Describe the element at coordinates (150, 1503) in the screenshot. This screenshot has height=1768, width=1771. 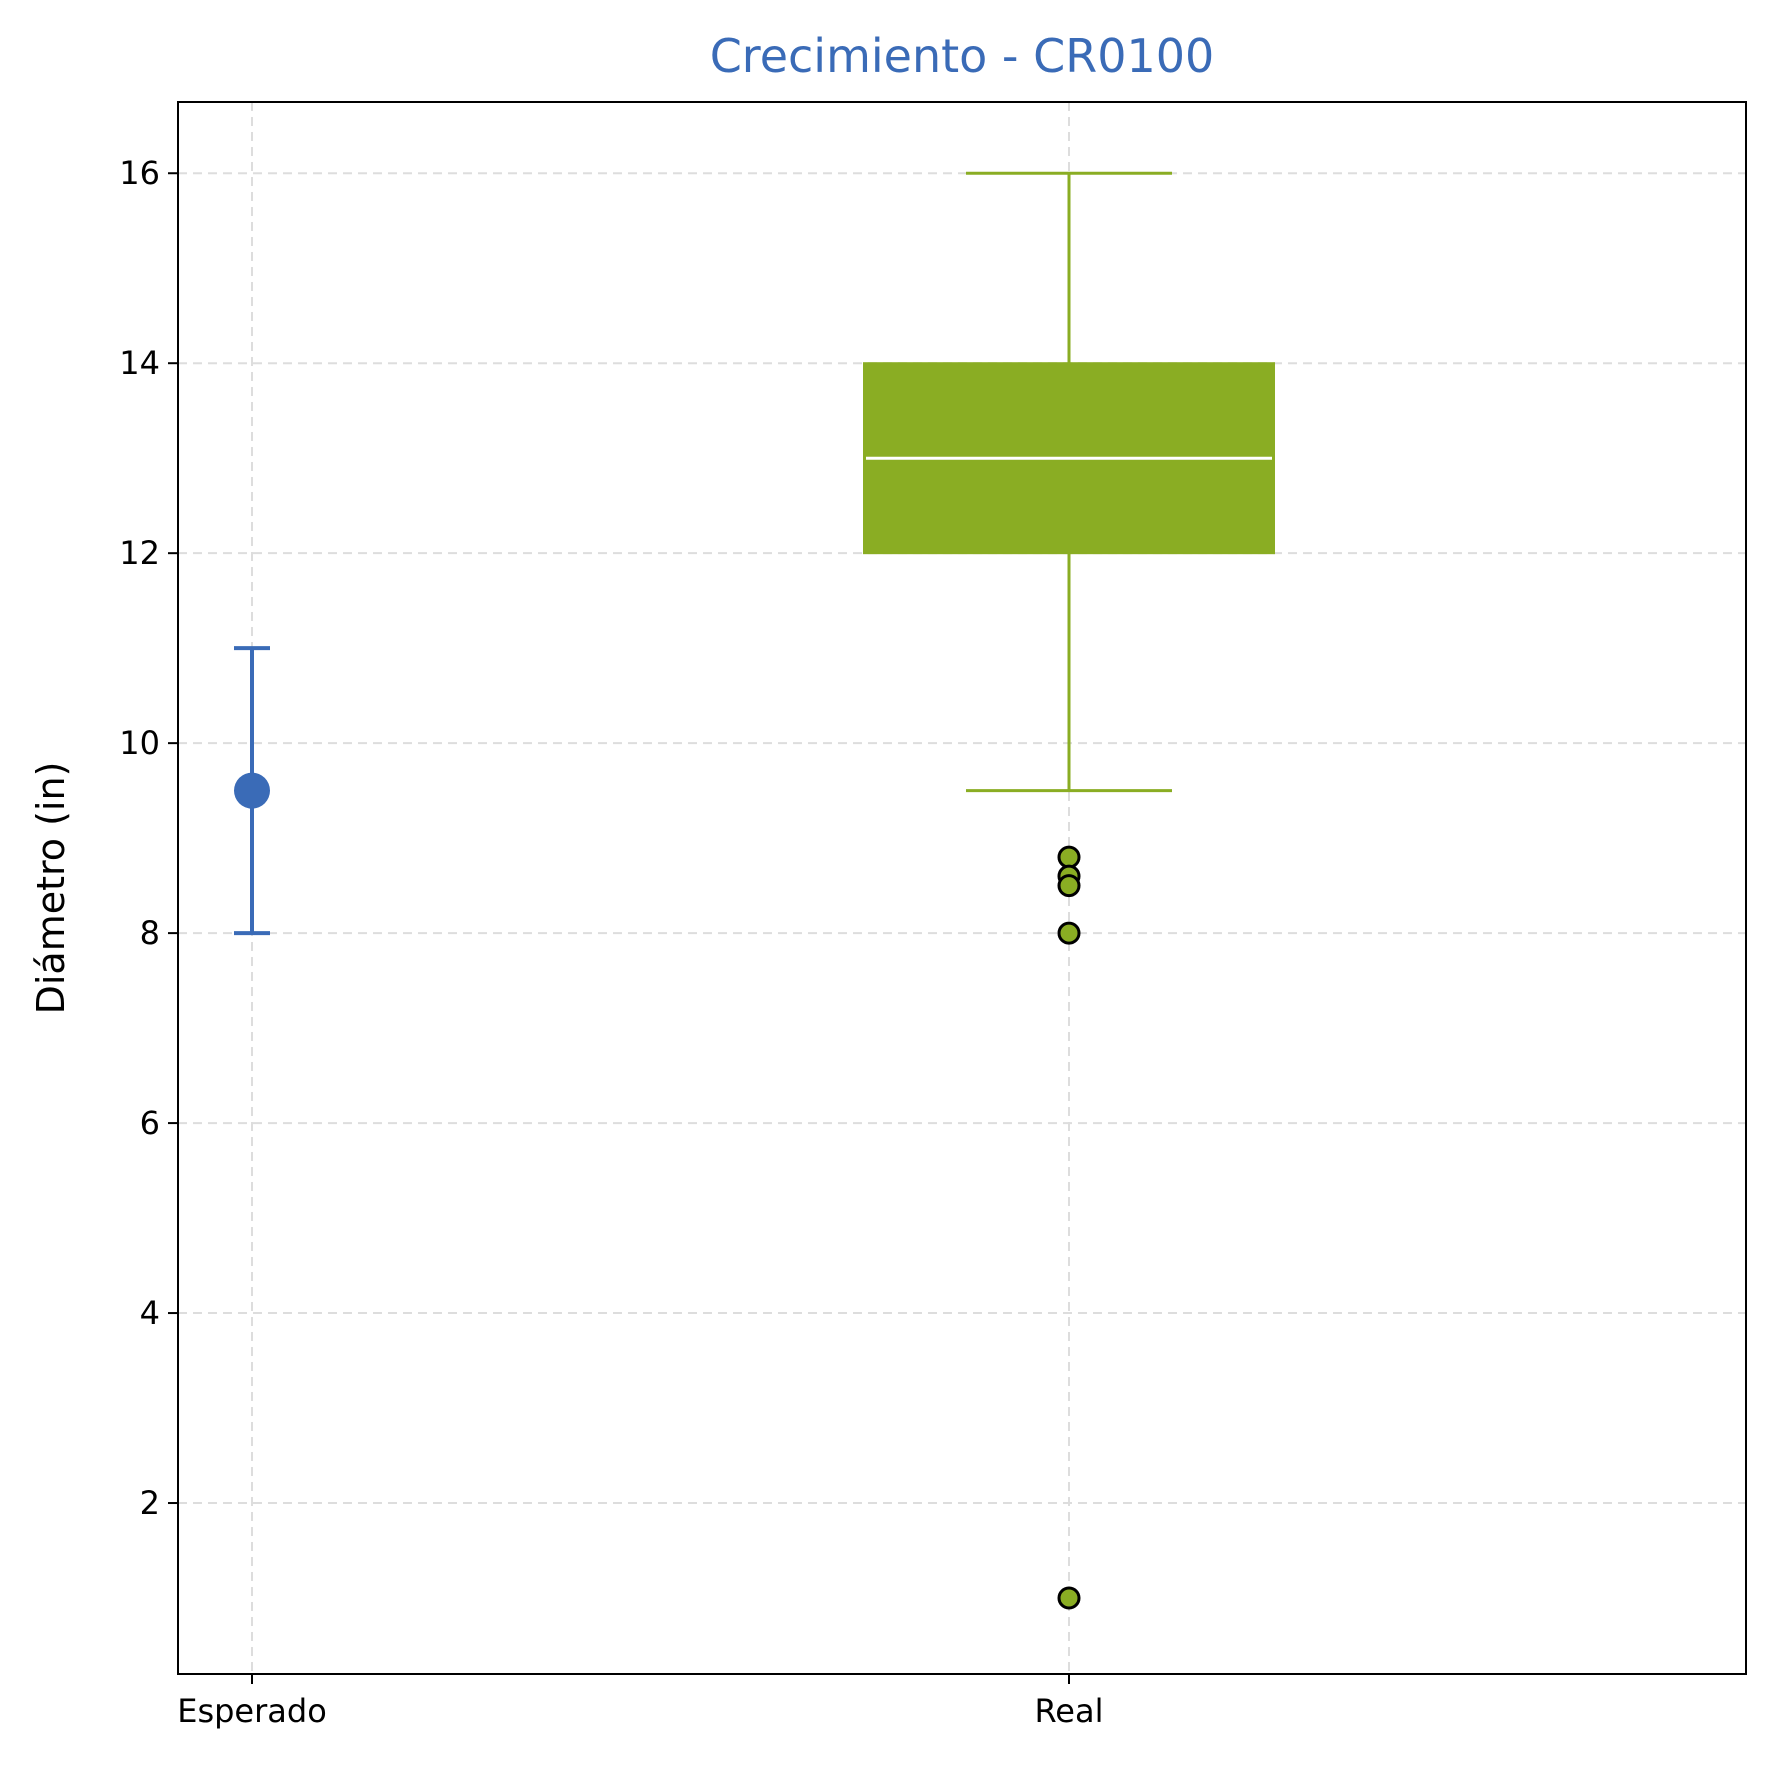
I see `y-tick-label-2: 2` at that location.